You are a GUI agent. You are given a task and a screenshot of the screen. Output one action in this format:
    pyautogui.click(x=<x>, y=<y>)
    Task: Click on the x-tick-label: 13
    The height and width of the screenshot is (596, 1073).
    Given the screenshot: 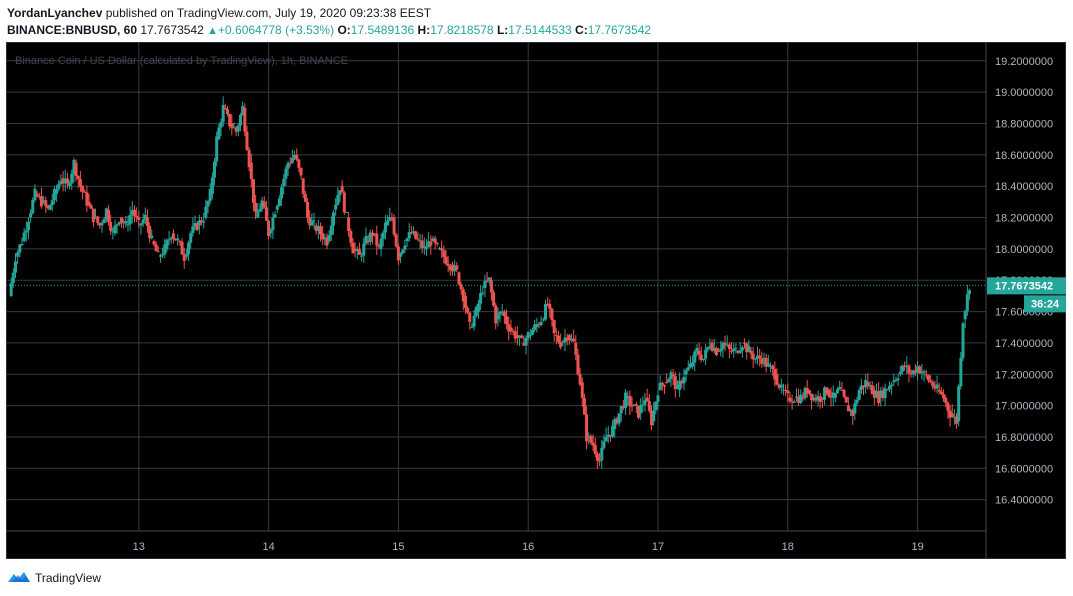 What is the action you would take?
    pyautogui.click(x=139, y=547)
    